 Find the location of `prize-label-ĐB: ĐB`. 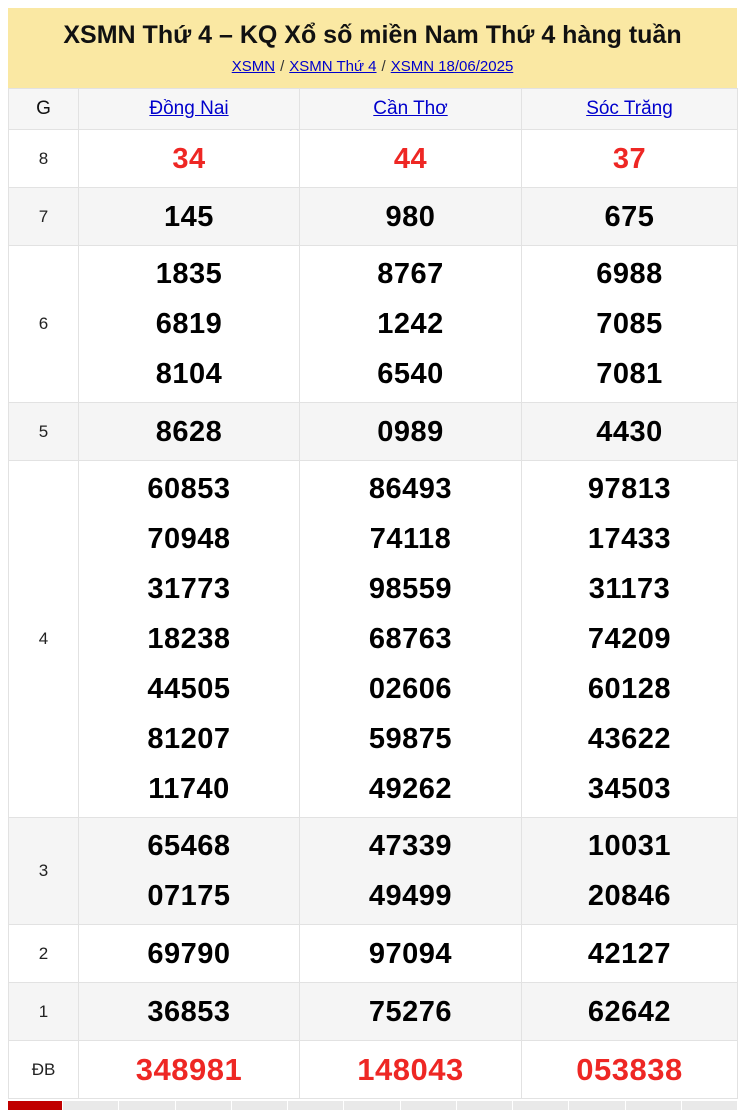

prize-label-ĐB: ĐB is located at coordinates (43, 1069).